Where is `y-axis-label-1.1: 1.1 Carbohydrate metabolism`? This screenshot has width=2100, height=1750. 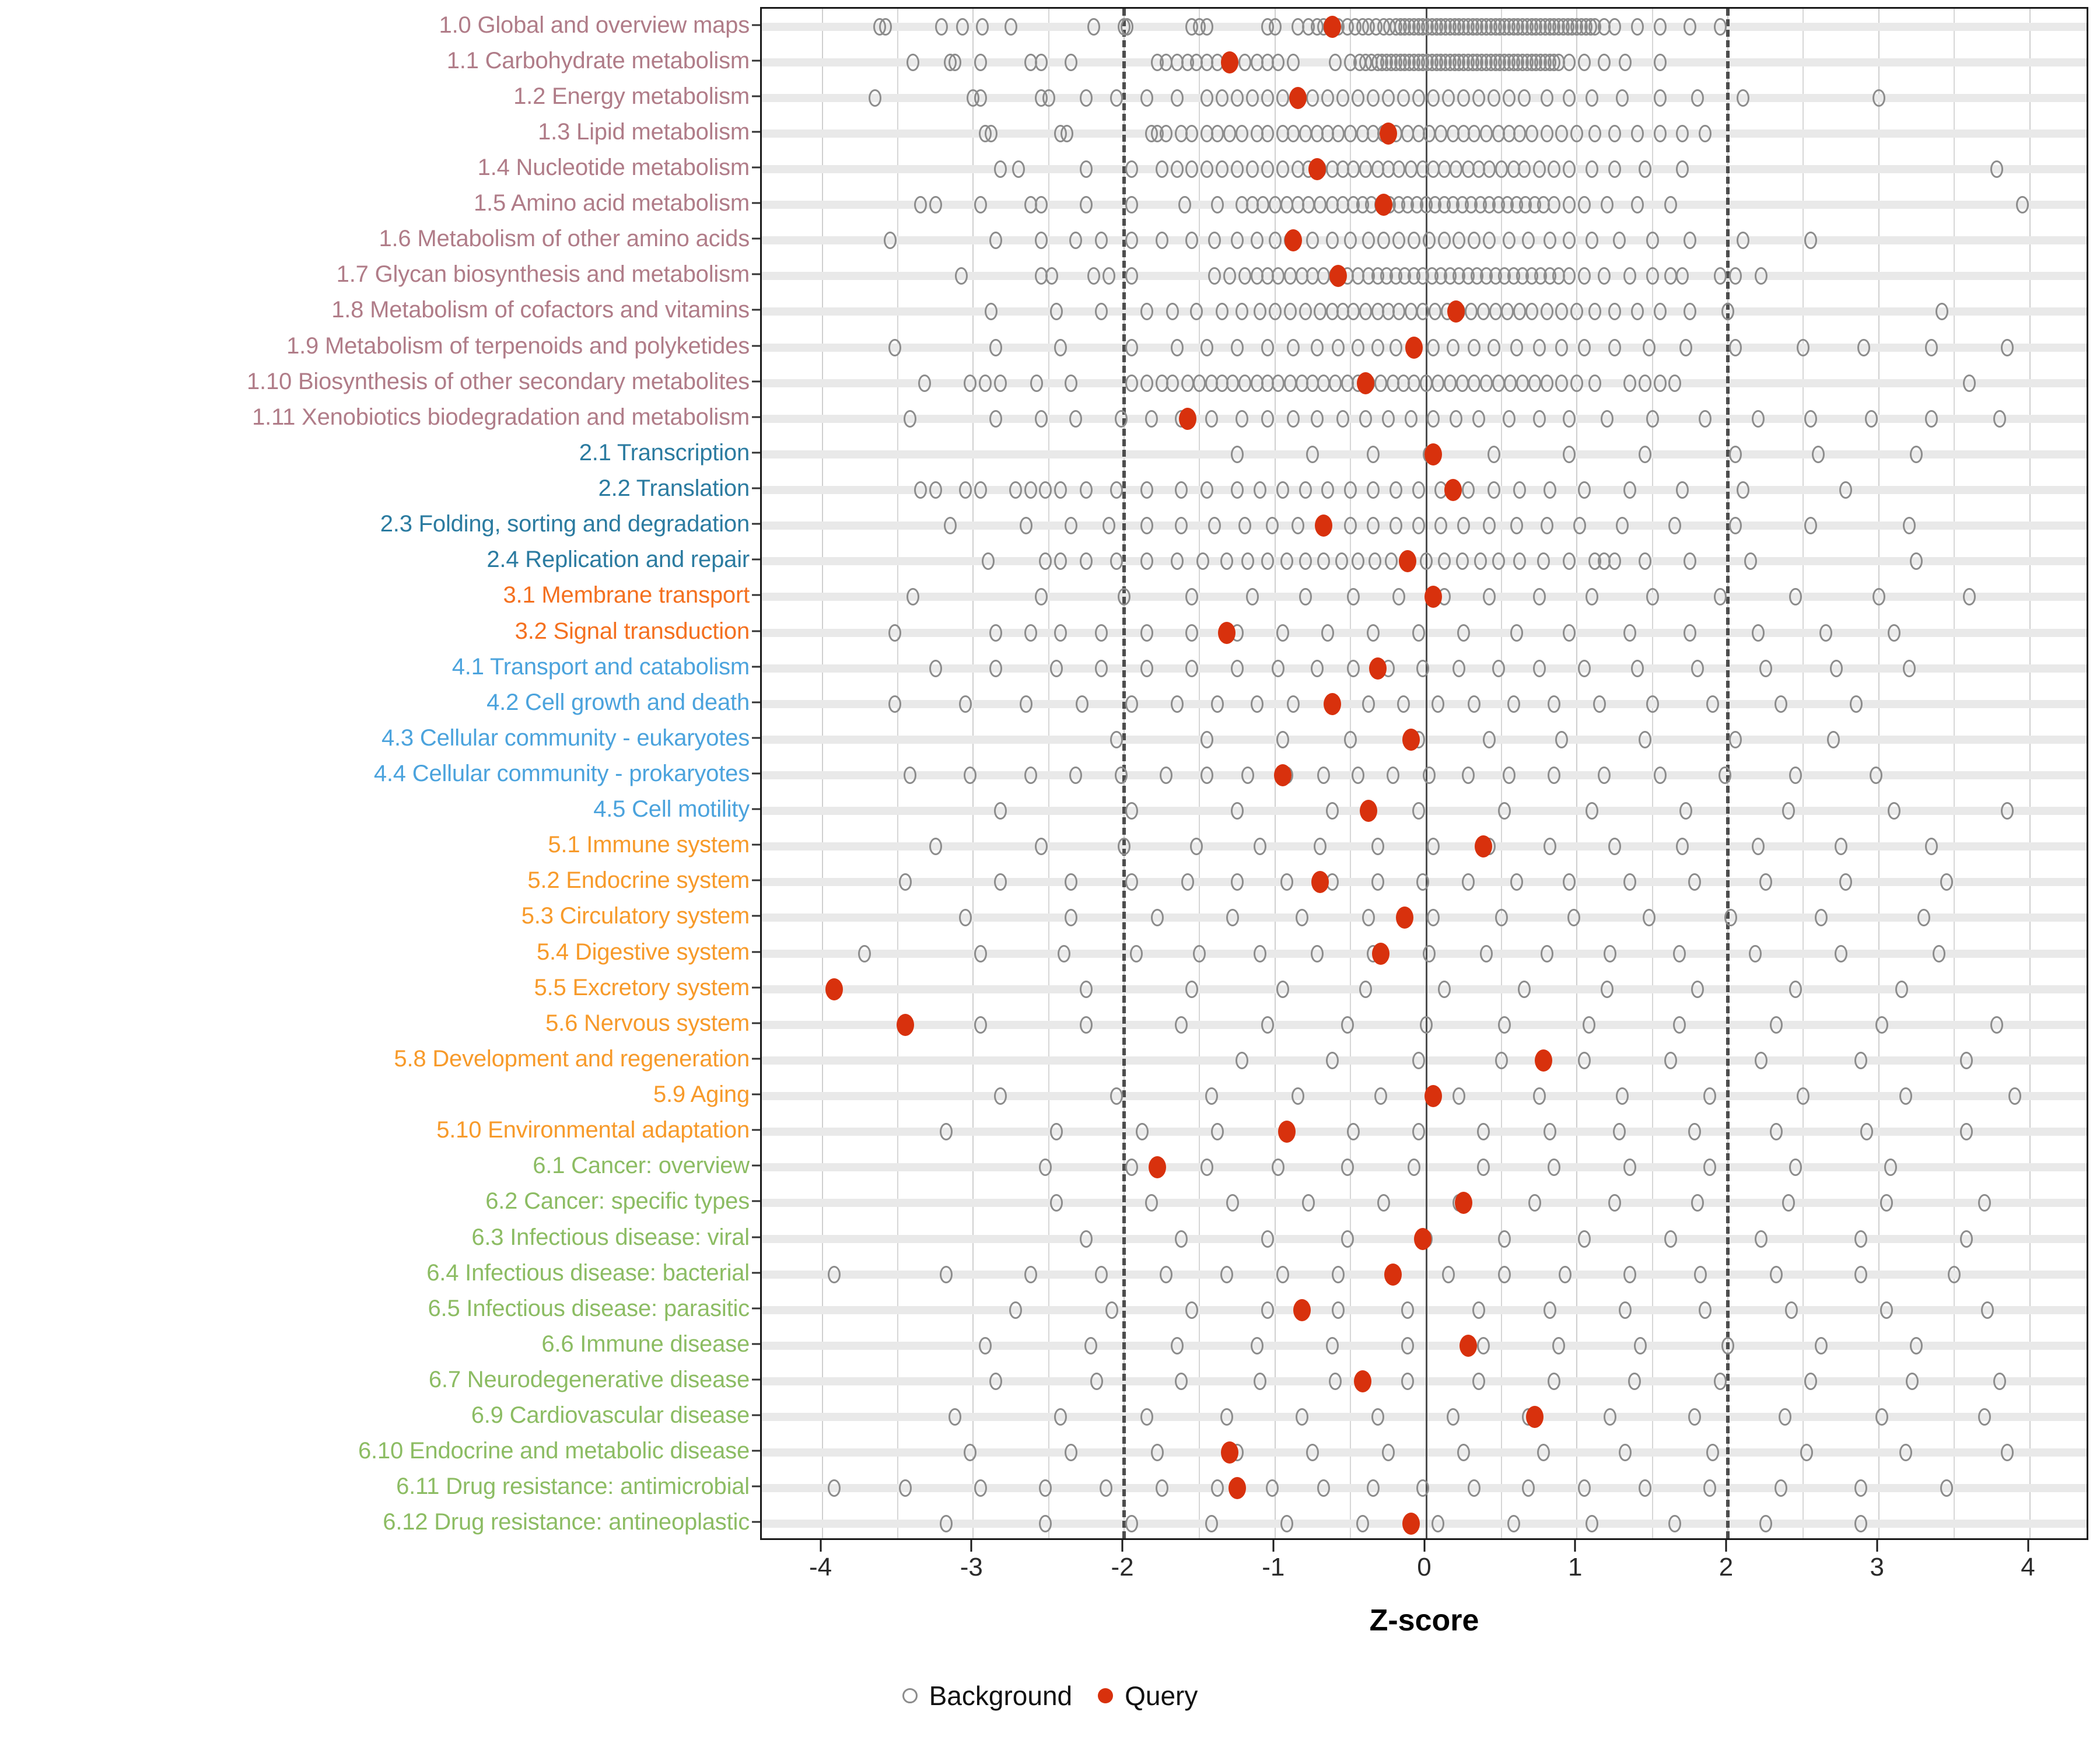 y-axis-label-1.1: 1.1 Carbohydrate metabolism is located at coordinates (598, 60).